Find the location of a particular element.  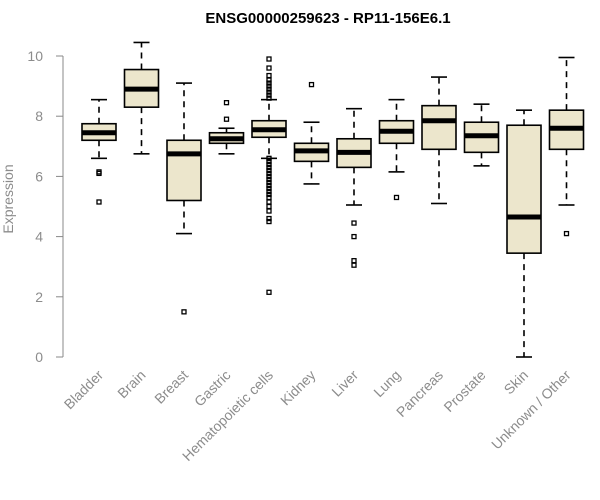

y-tick-label: 4 is located at coordinates (39, 237).